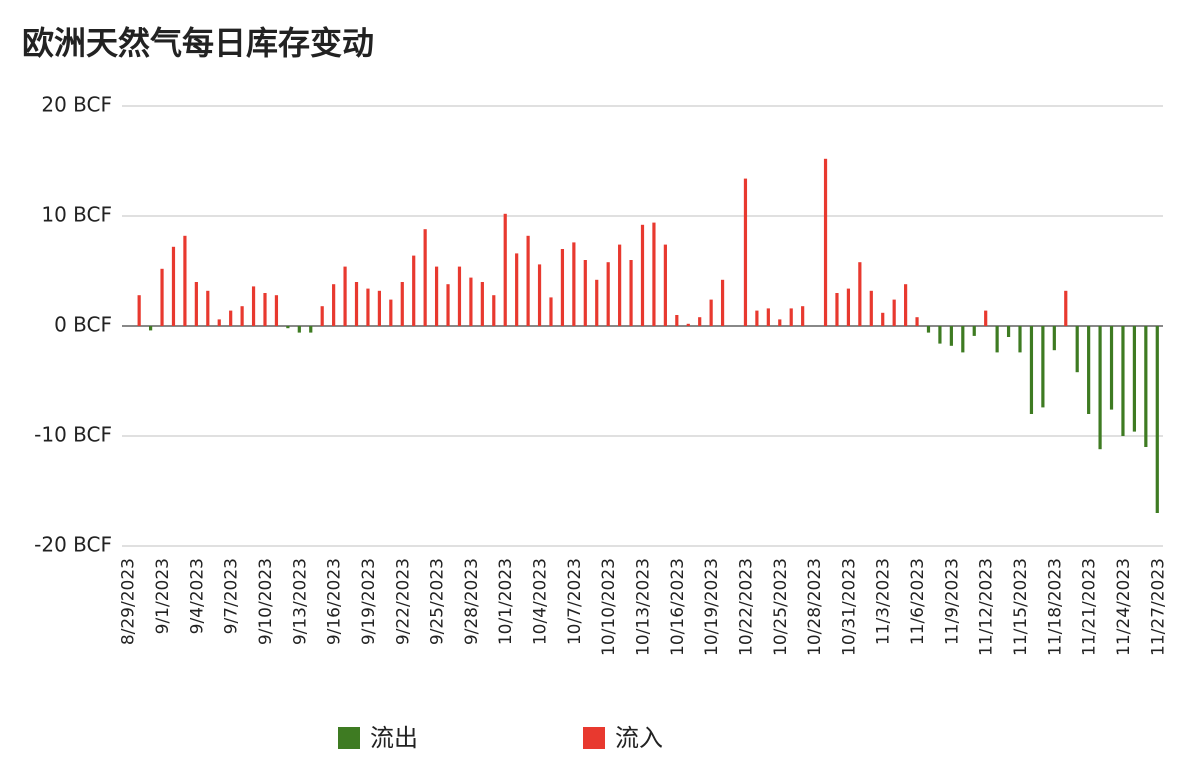  I want to click on y-tick-label: 20 BCF, so click(76, 105).